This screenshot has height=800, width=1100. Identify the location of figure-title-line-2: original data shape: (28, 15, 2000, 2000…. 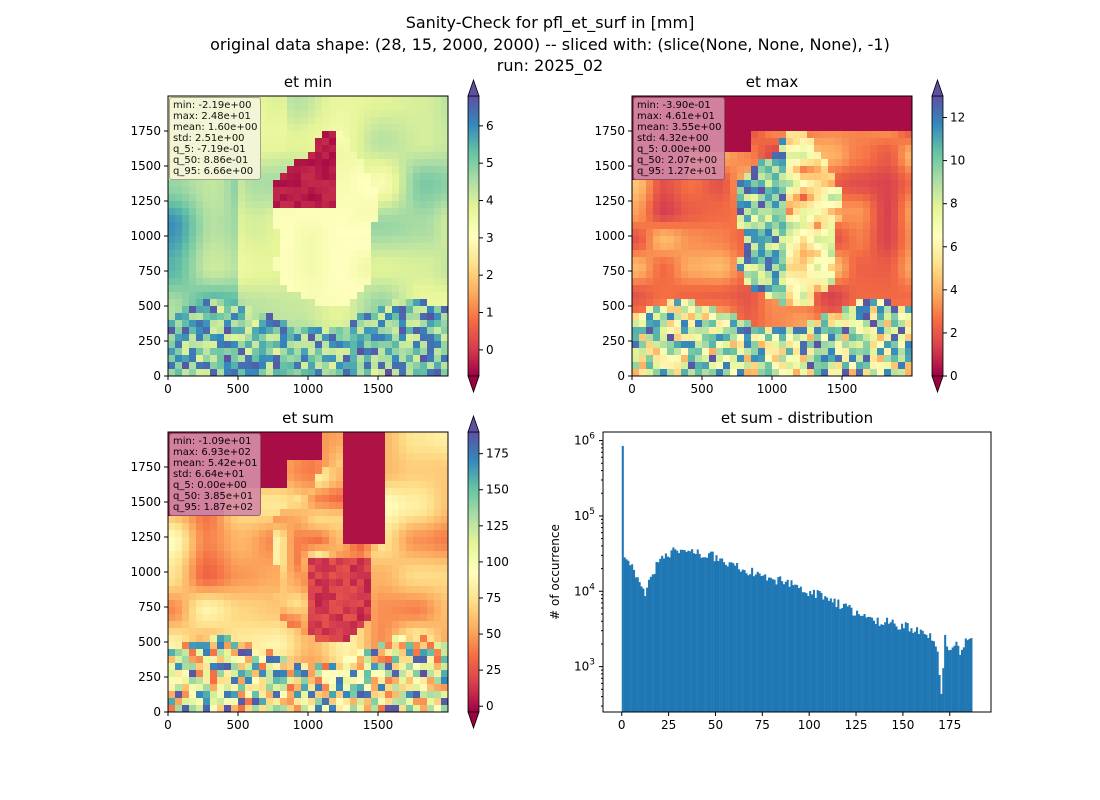
(550, 44).